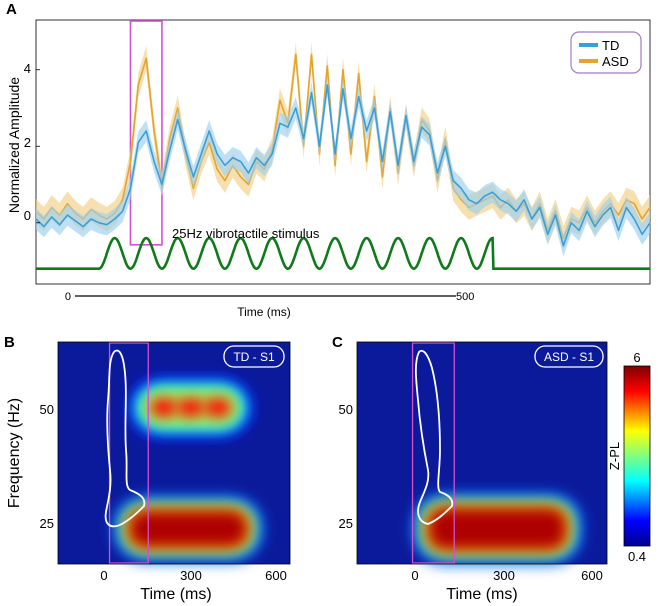 Image resolution: width=660 pixels, height=606 pixels. What do you see at coordinates (592, 575) in the screenshot?
I see `panel-c-xtick-600: 600` at bounding box center [592, 575].